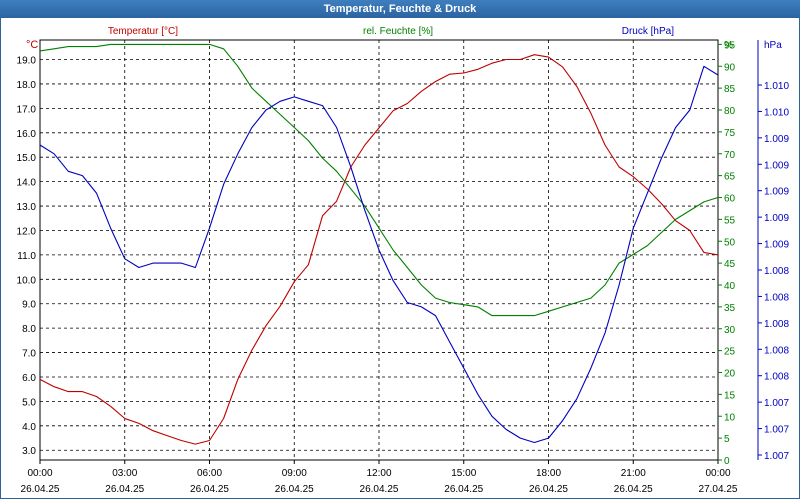 The height and width of the screenshot is (500, 800). Describe the element at coordinates (773, 45) in the screenshot. I see `pressure-unit-label: hPa` at that location.